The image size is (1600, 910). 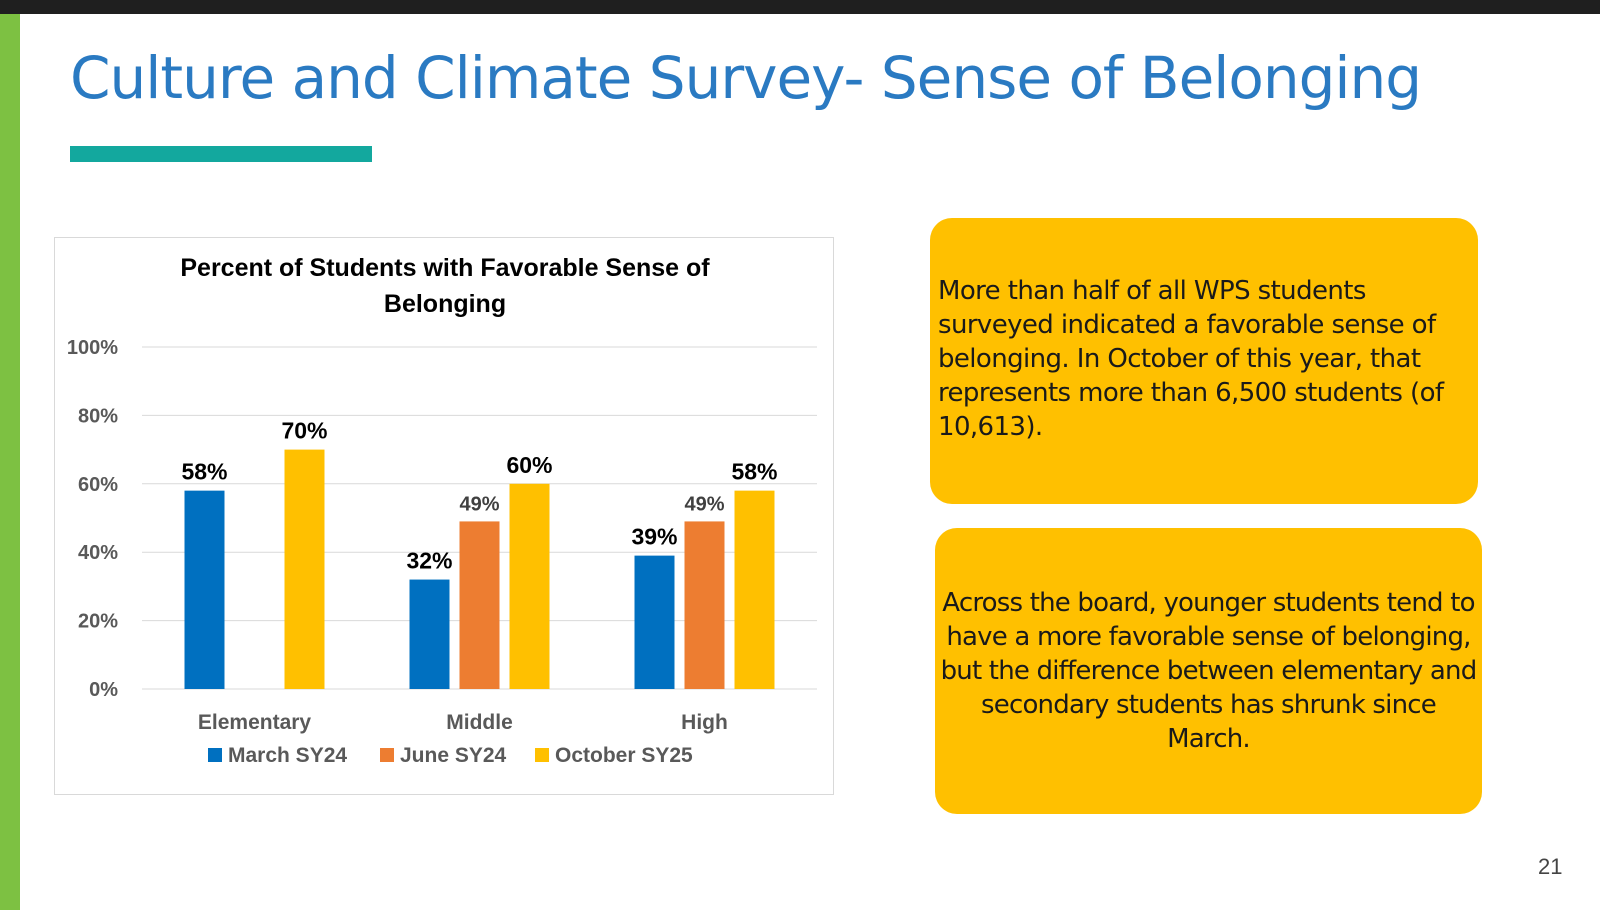 What do you see at coordinates (704, 722) in the screenshot?
I see `x-category-label: High` at bounding box center [704, 722].